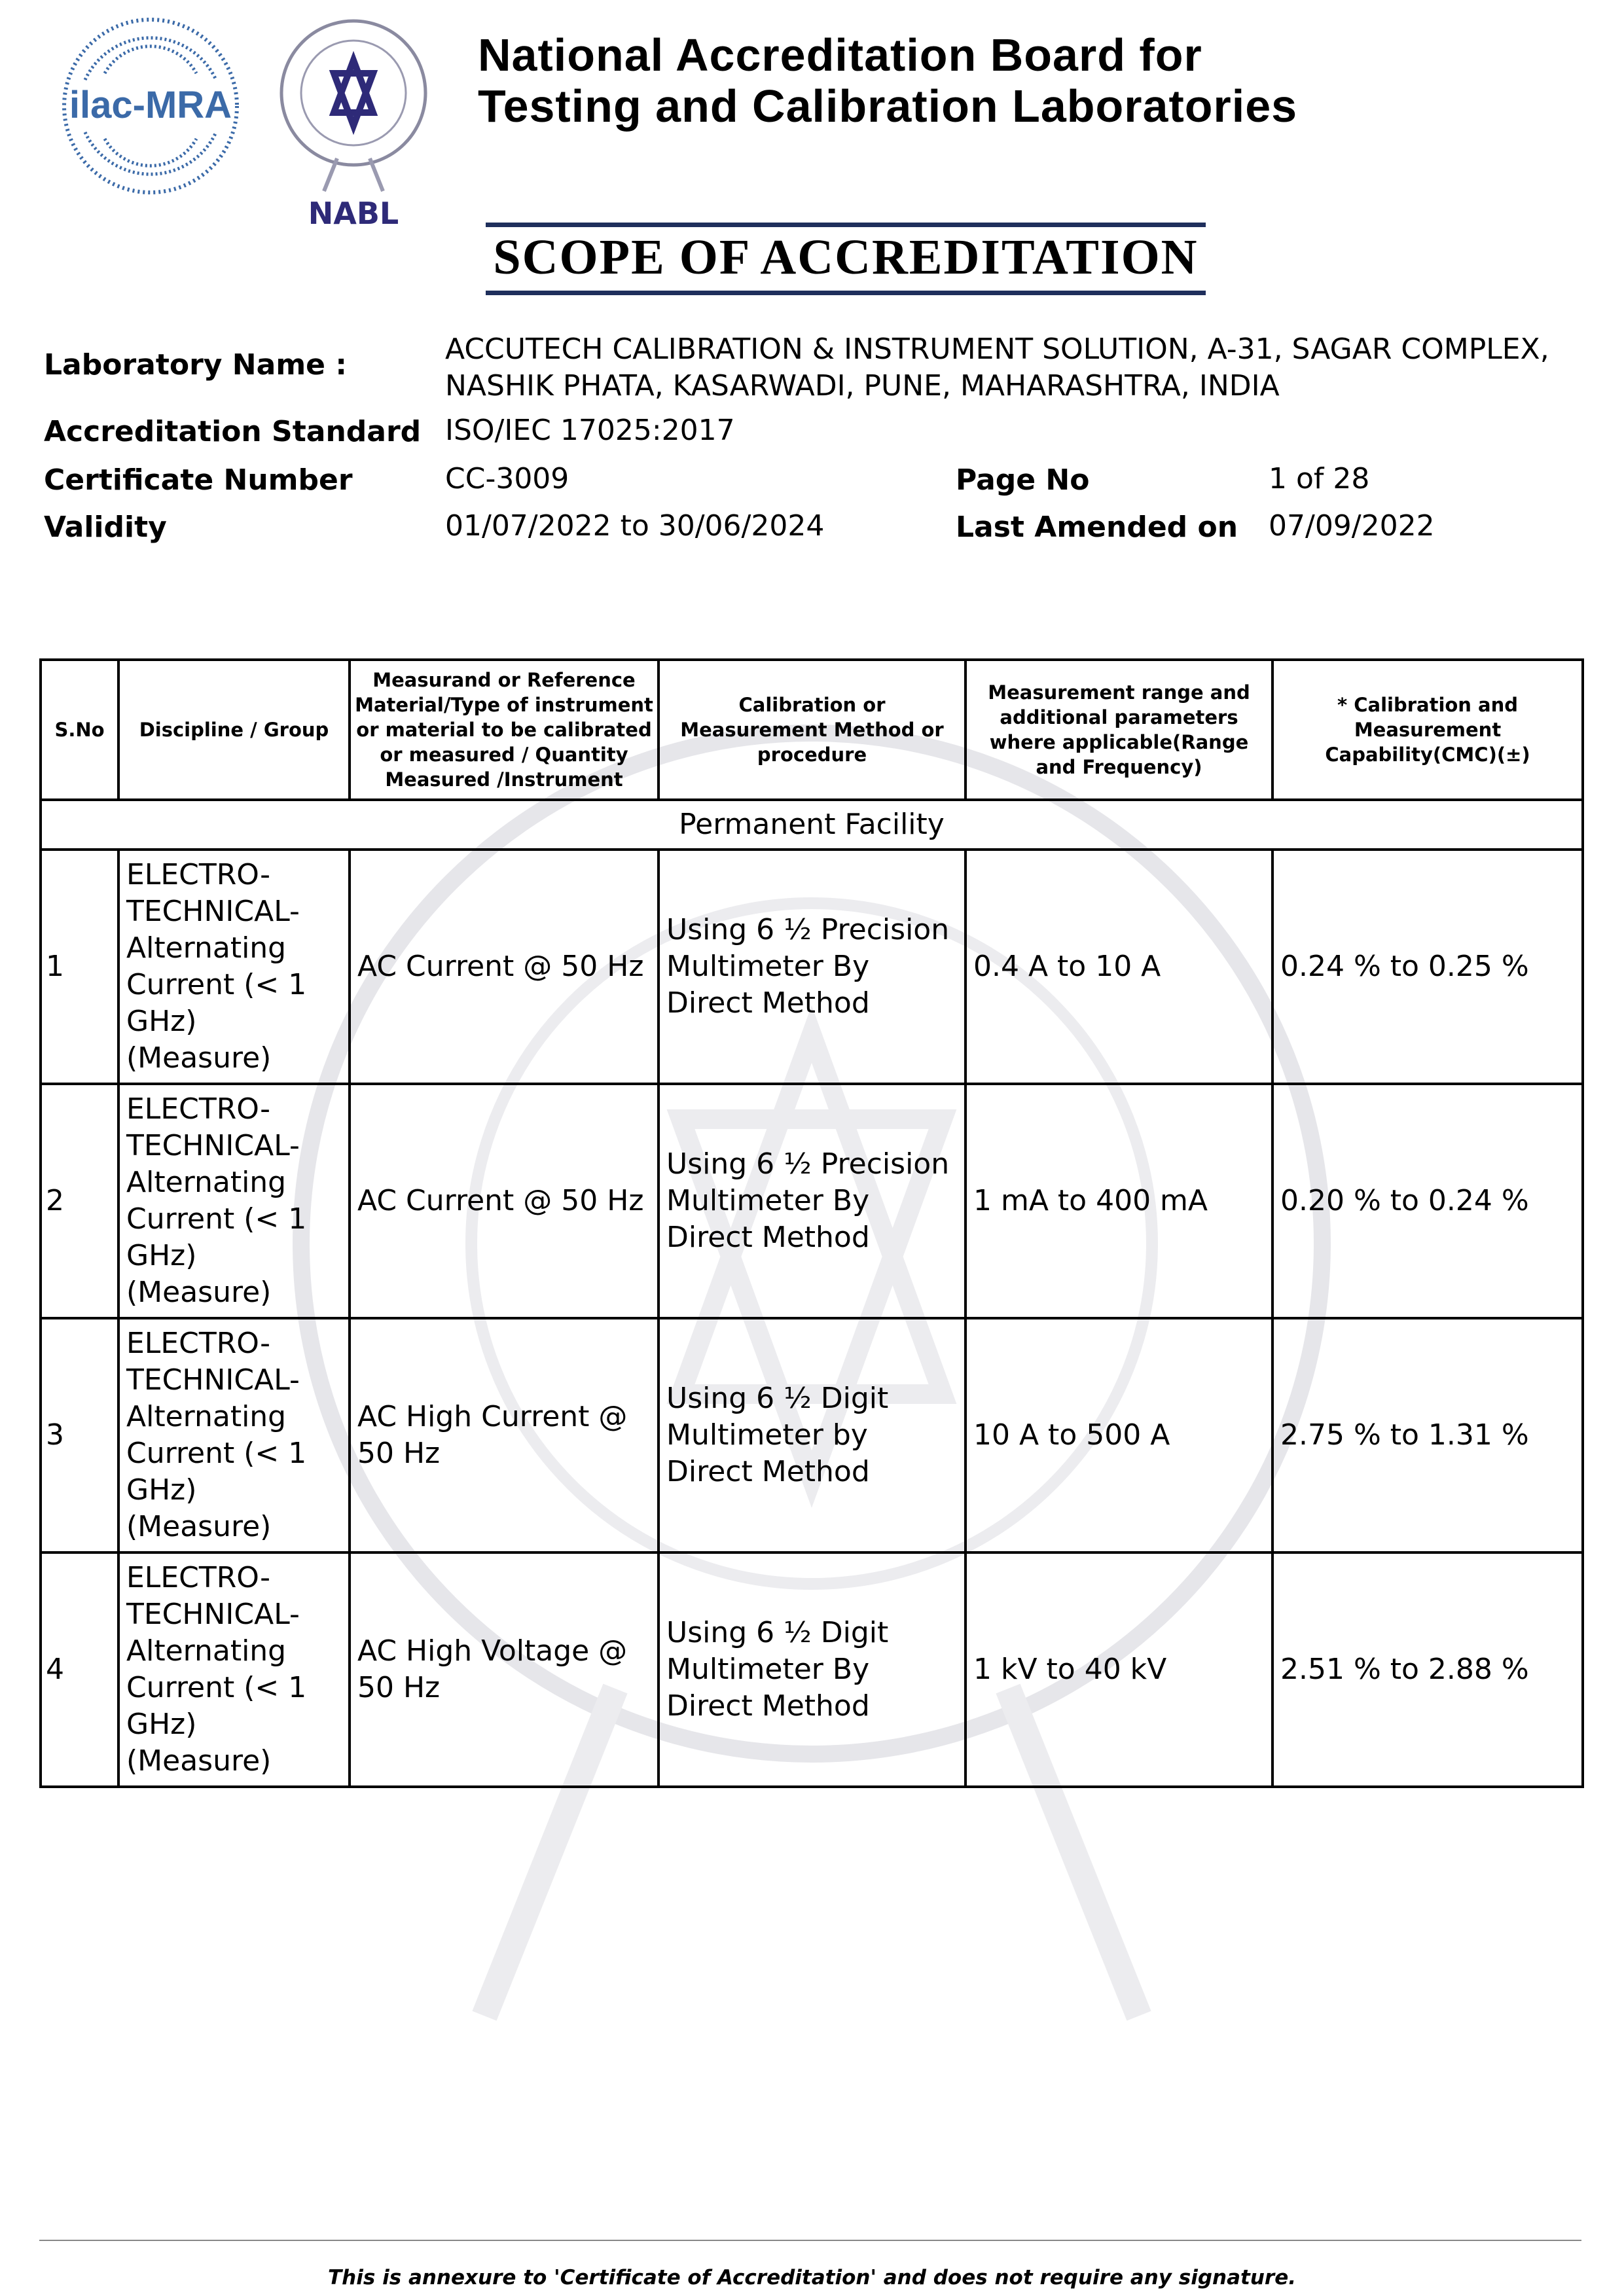  Describe the element at coordinates (1427, 1669) in the screenshot. I see `cmc-cell: 2.51 % to 2.88 %` at that location.